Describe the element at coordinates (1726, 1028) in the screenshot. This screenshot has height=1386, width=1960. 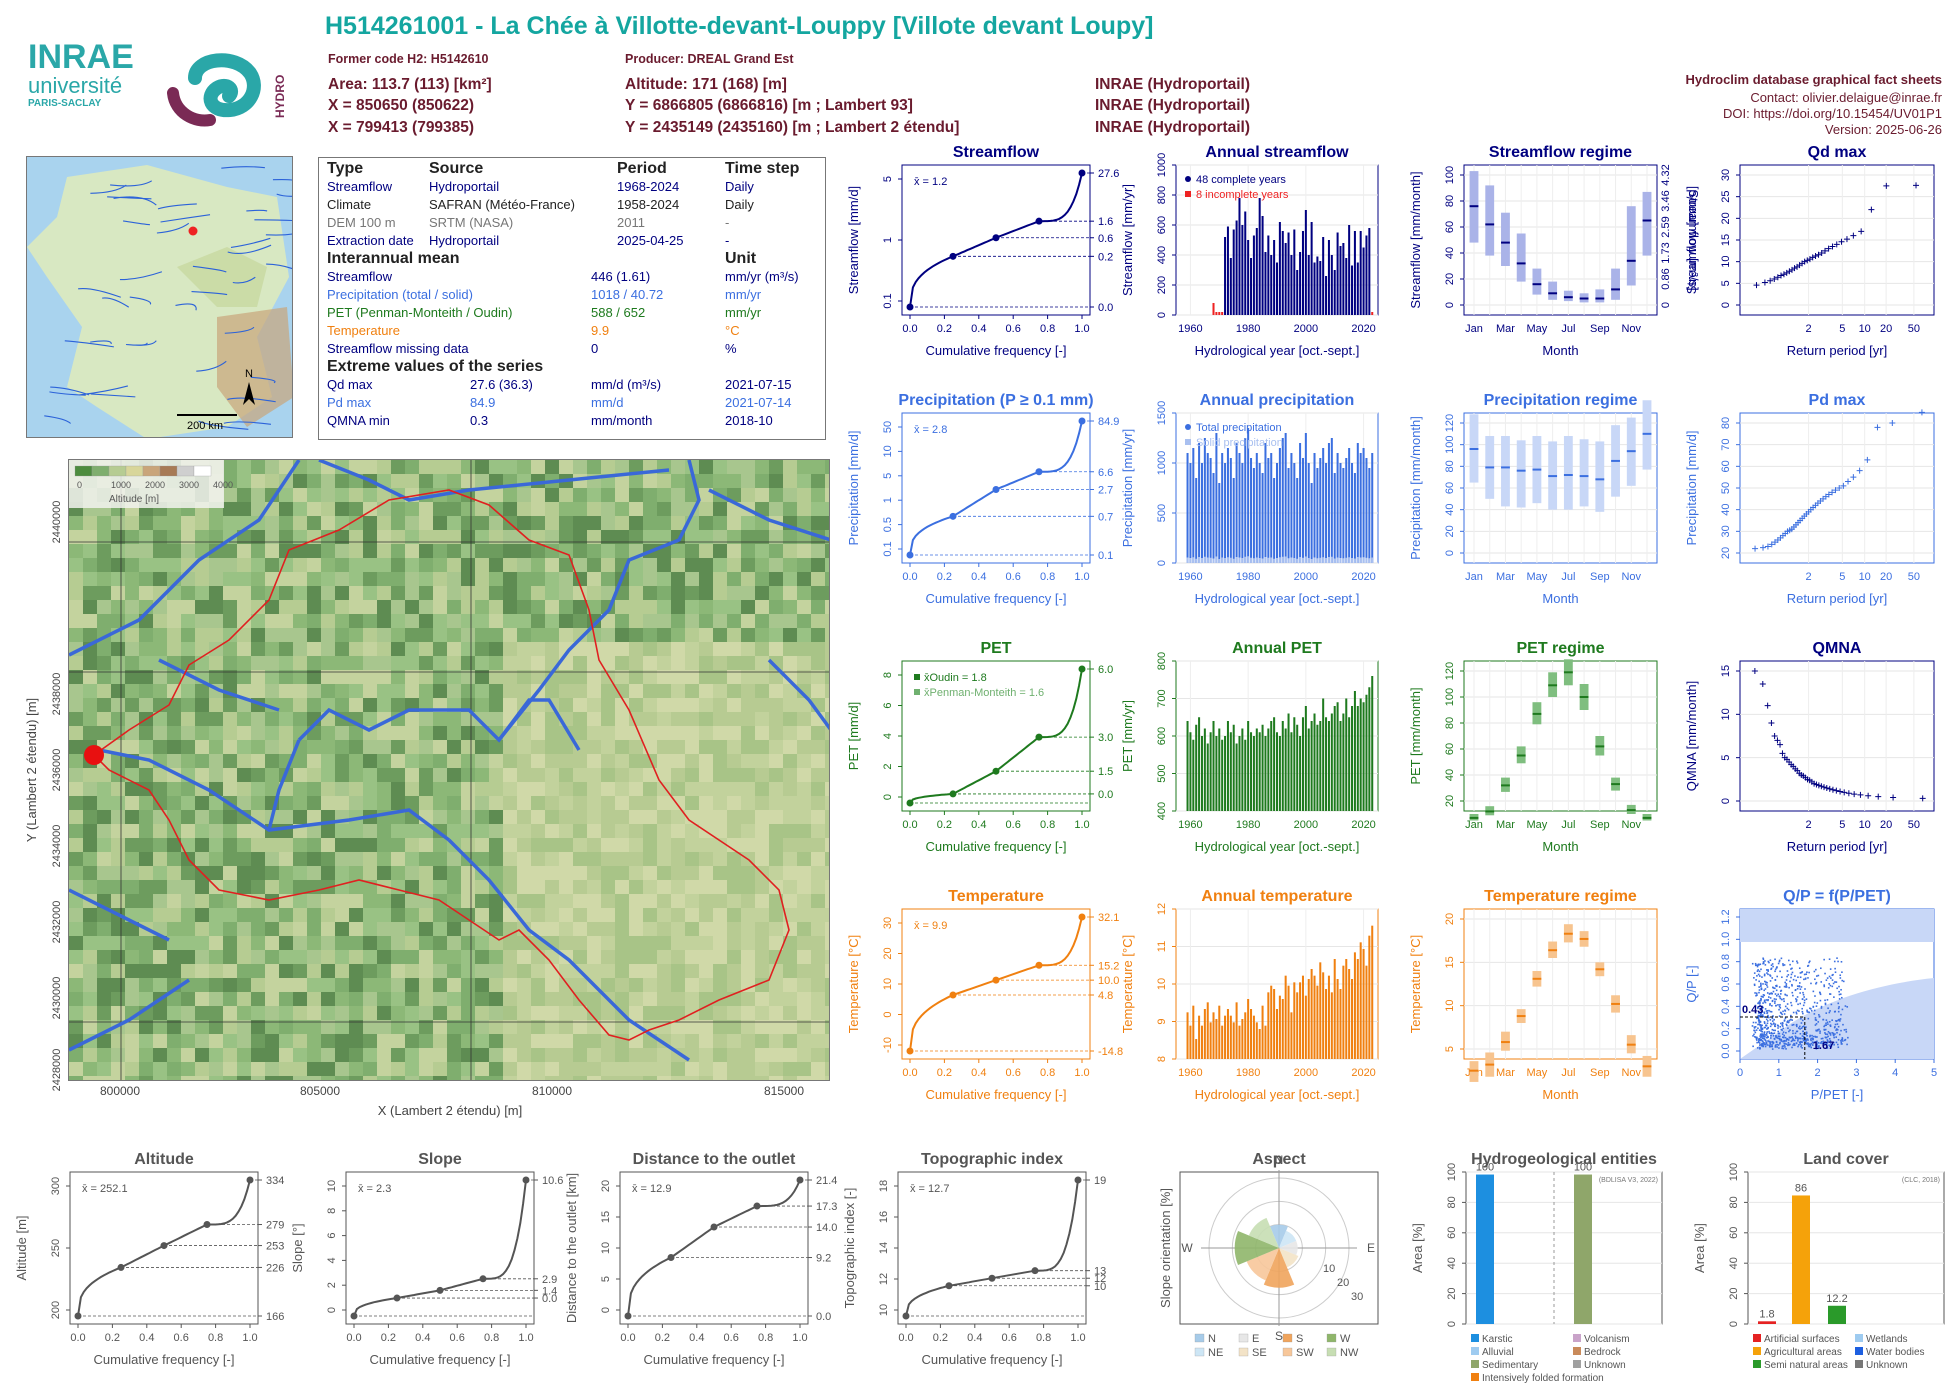
I see `y-tick-label: 0.2` at that location.